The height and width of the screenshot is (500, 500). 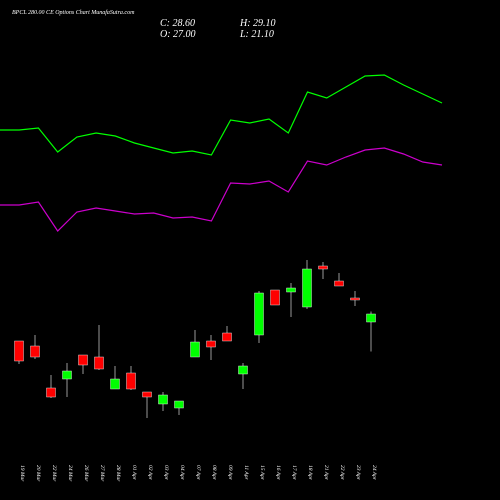 I want to click on low-label: L: 21.10, so click(x=256, y=34).